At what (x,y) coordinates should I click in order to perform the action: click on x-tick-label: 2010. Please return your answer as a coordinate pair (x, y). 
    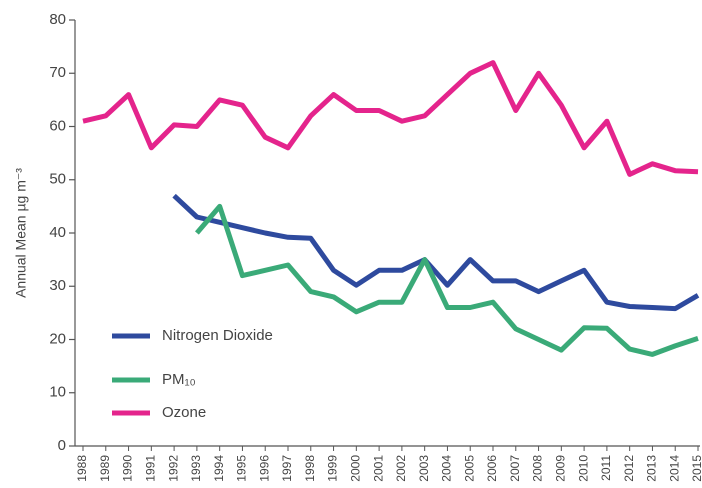
    Looking at the image, I should click on (583, 468).